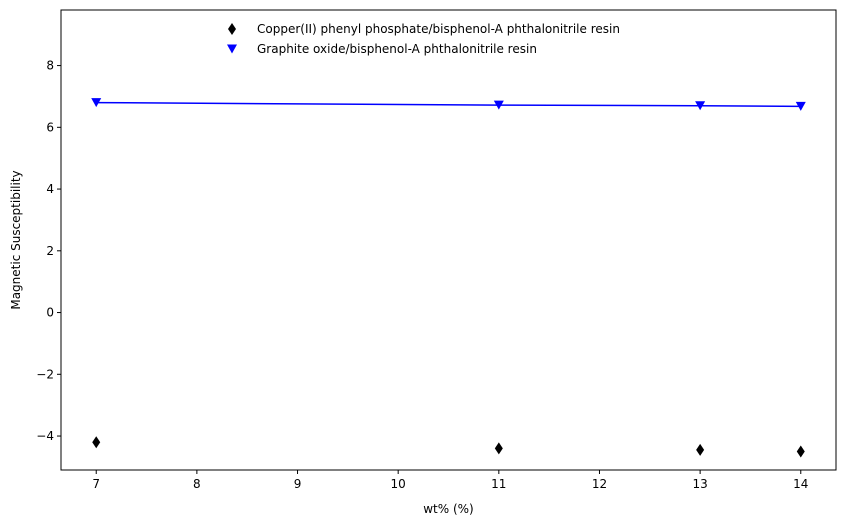 The image size is (844, 525). Describe the element at coordinates (298, 484) in the screenshot. I see `x-tick-label: 9` at that location.